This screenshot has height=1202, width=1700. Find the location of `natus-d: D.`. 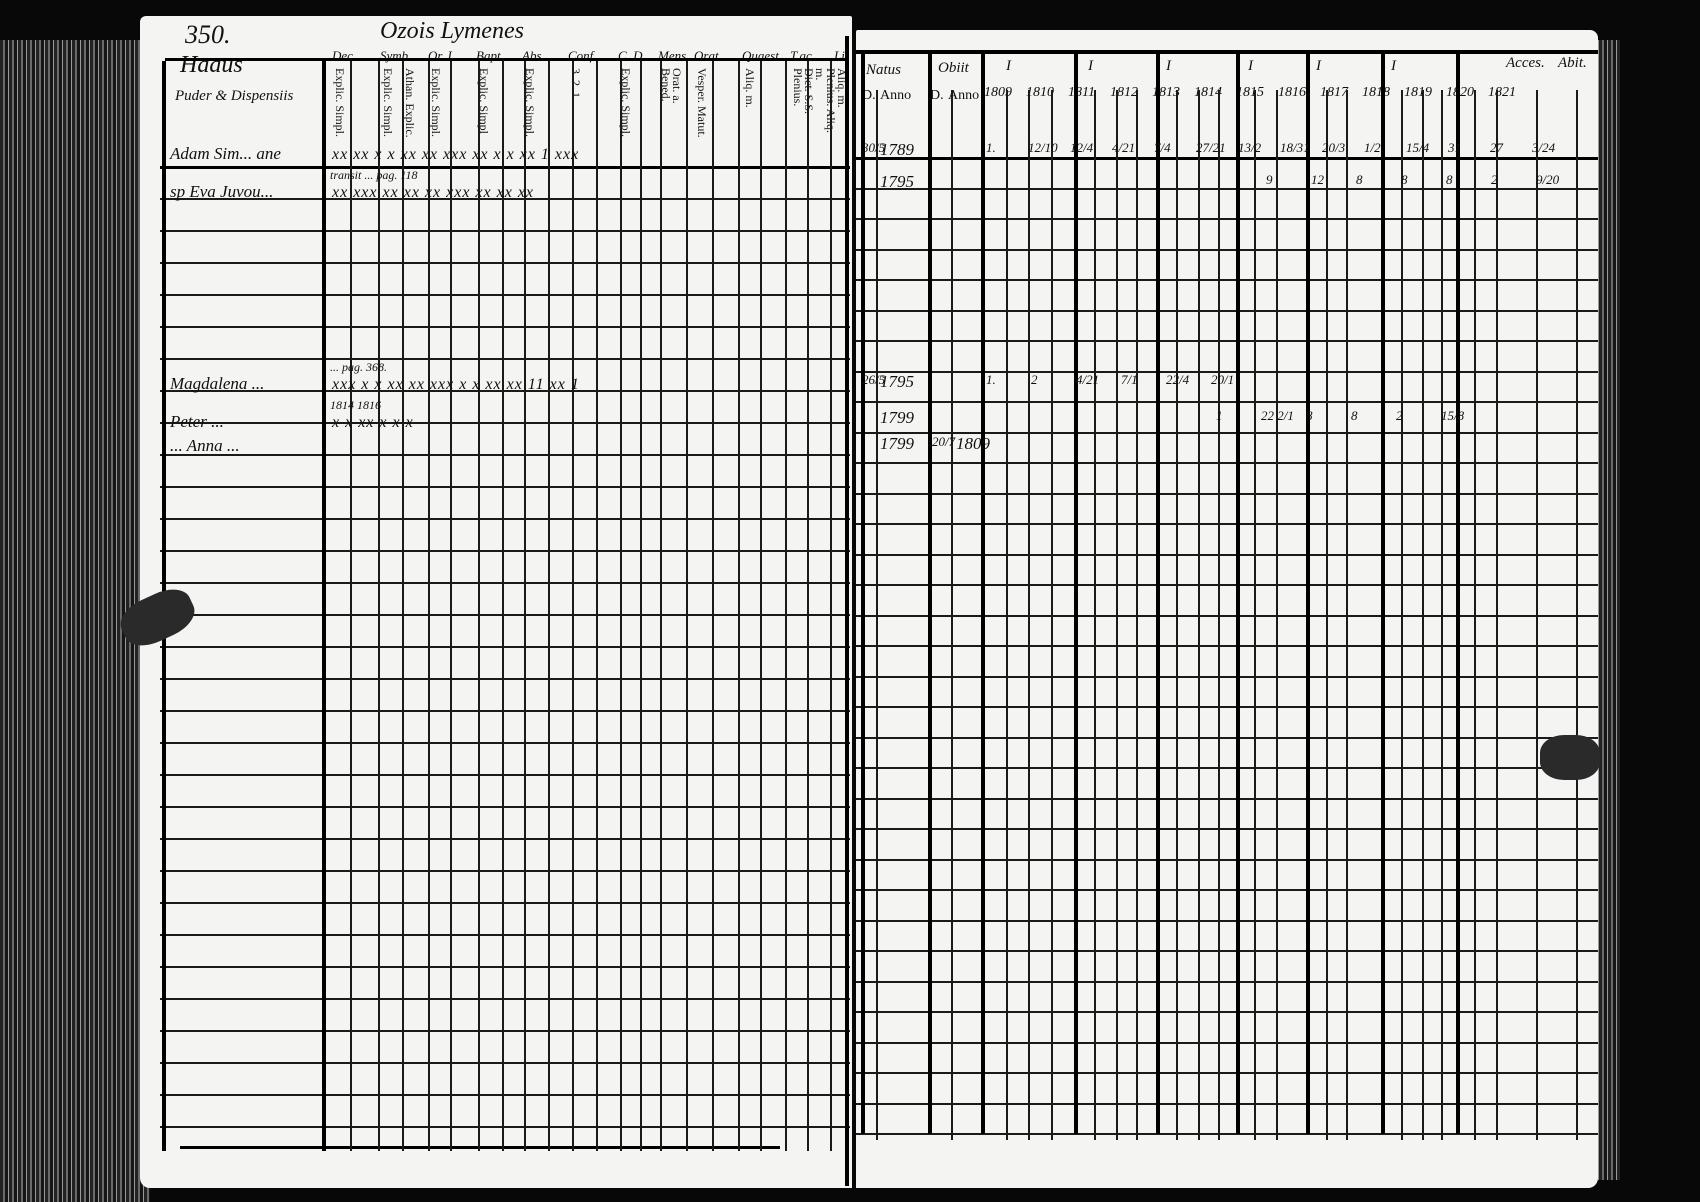

natus-d: D. is located at coordinates (869, 95).